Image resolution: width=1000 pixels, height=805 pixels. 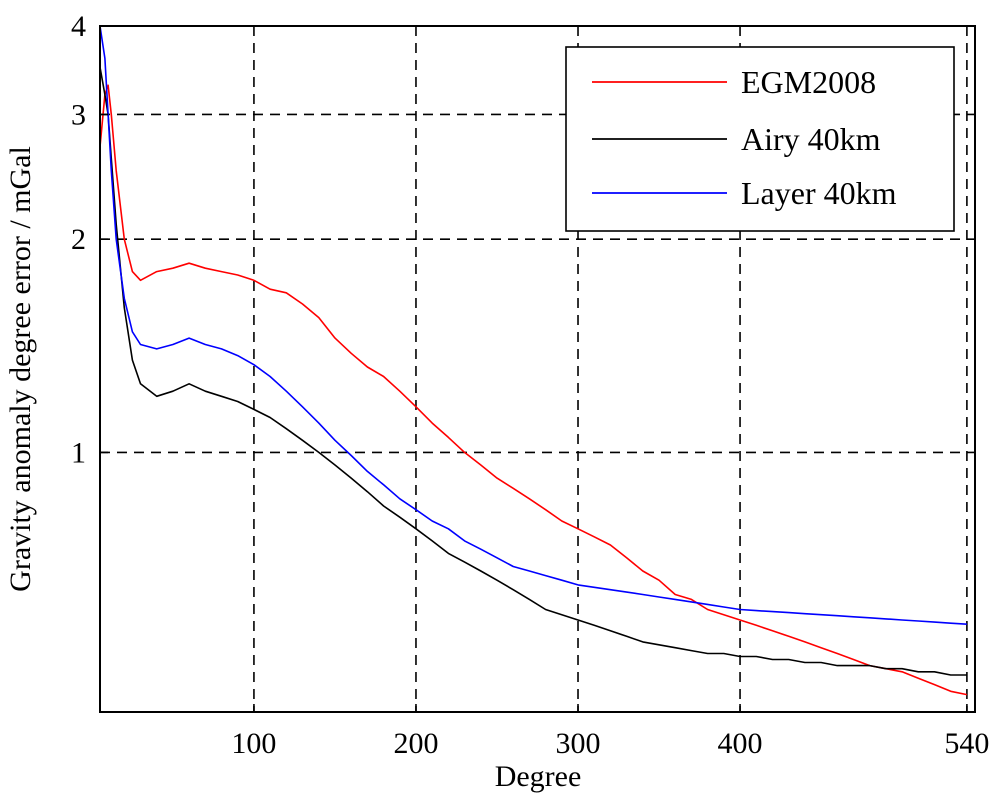 I want to click on legend: EGM2008 Airy 40km Layer 40km, so click(x=760, y=139).